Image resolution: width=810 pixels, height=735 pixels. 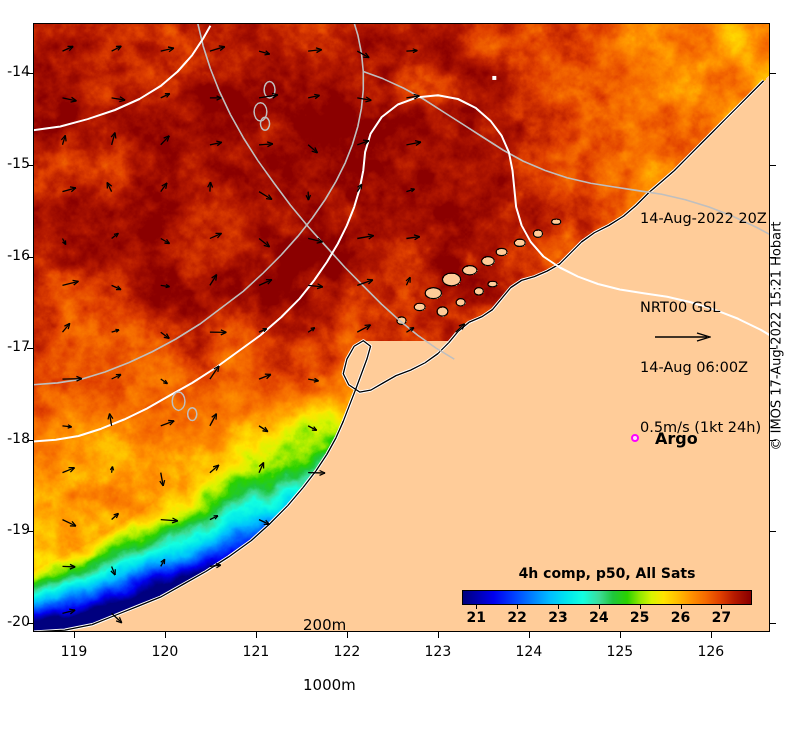 I want to click on y-axis-label: -15, so click(x=18, y=163).